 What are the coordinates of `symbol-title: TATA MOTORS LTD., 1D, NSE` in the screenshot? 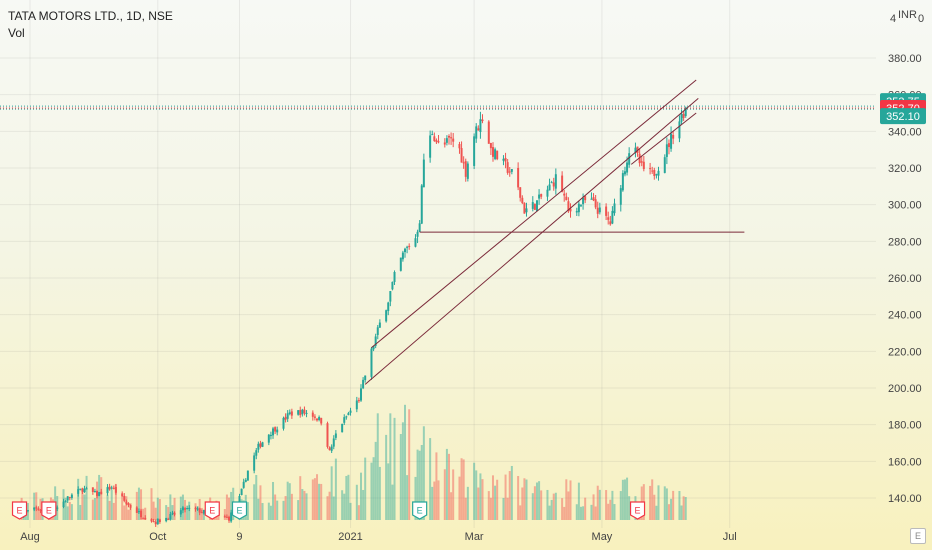 It's located at (90, 16).